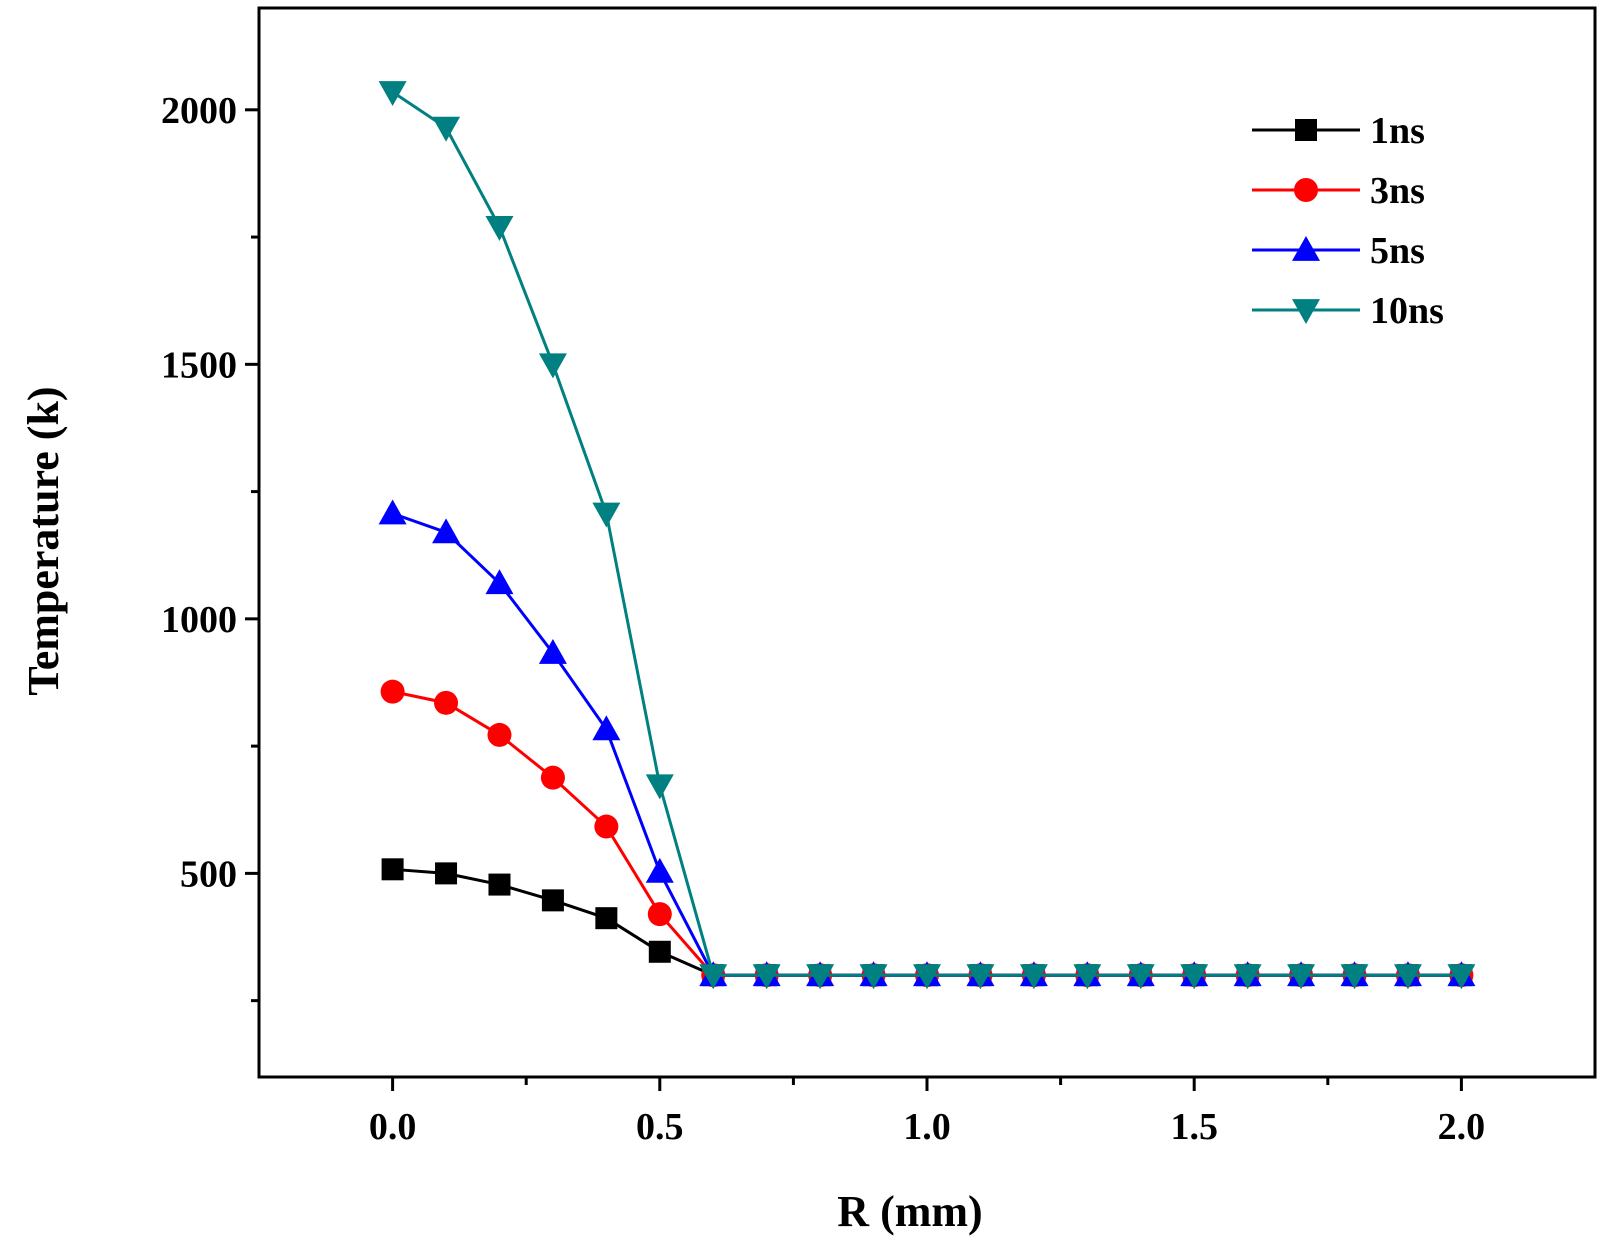  What do you see at coordinates (1338, 131) in the screenshot?
I see `legend-item-1ns: 1ns` at bounding box center [1338, 131].